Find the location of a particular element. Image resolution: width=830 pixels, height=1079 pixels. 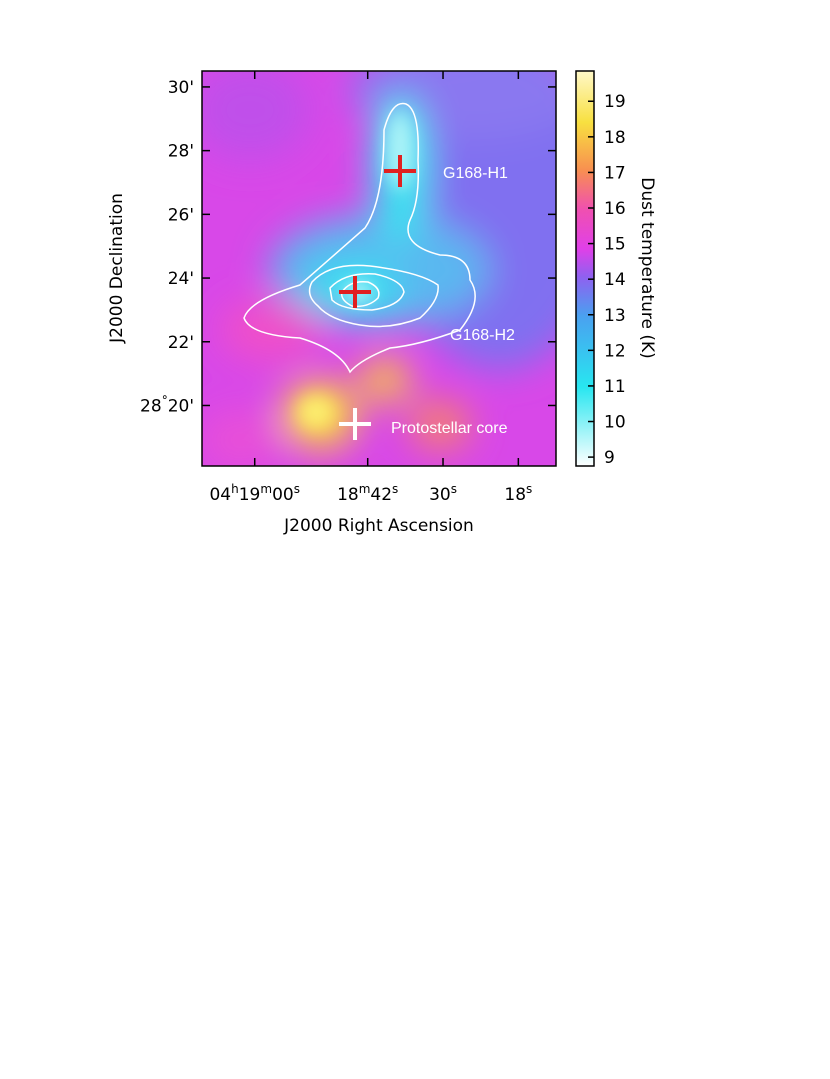

y-axis-label: J2000 Declination is located at coordinates (117, 268).